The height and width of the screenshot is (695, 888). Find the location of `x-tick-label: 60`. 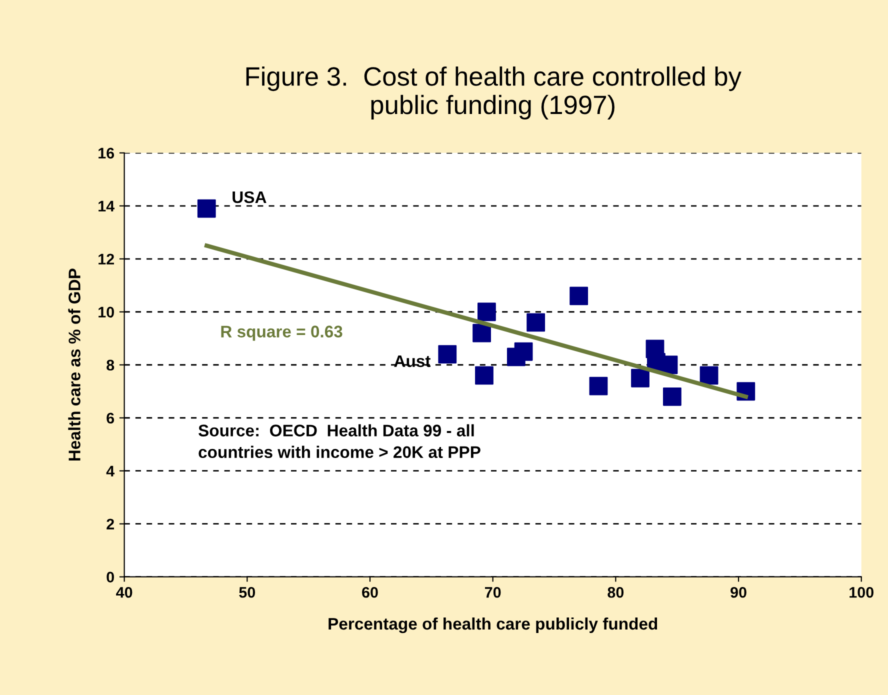

x-tick-label: 60 is located at coordinates (370, 592).